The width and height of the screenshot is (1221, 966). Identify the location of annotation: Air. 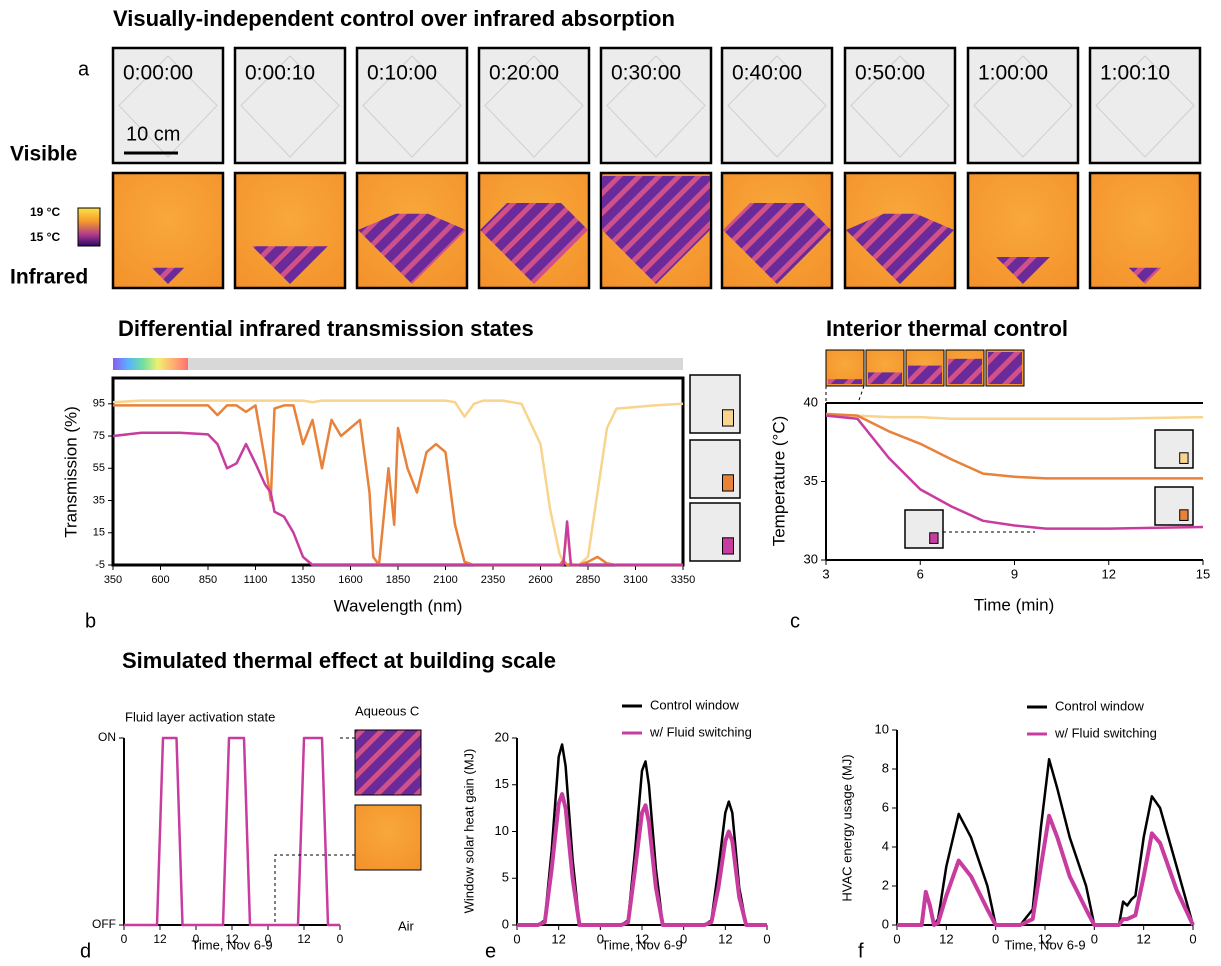
(406, 925).